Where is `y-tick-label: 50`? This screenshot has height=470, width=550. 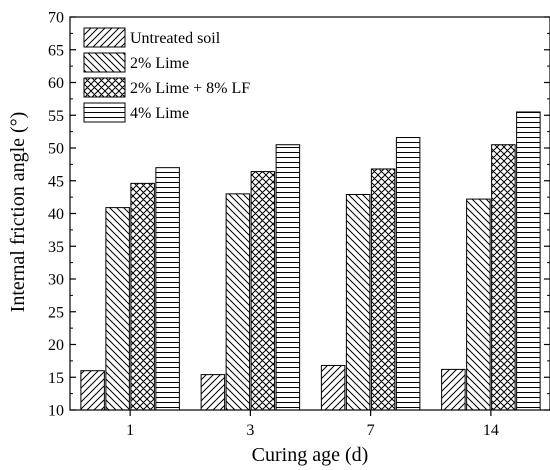
y-tick-label: 50 is located at coordinates (56, 149).